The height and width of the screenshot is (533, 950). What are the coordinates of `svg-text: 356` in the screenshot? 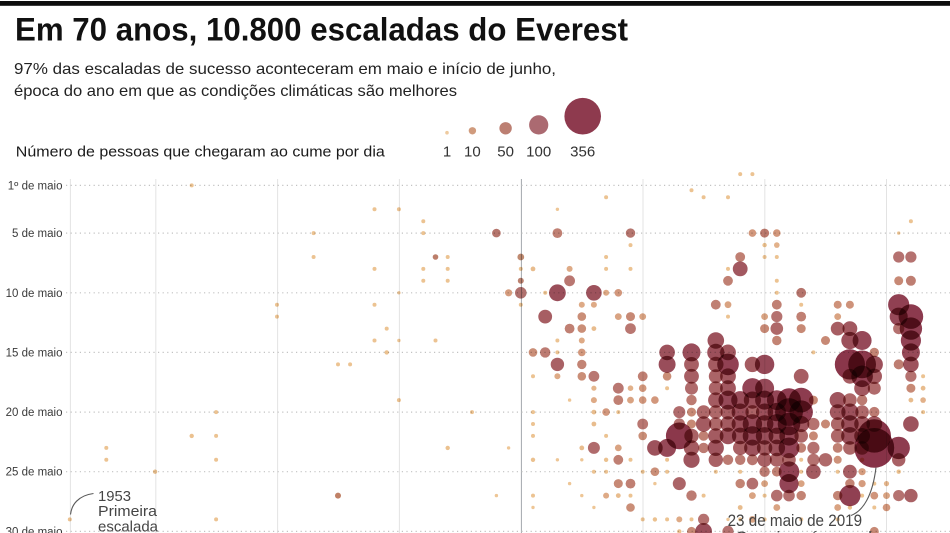 It's located at (582, 152).